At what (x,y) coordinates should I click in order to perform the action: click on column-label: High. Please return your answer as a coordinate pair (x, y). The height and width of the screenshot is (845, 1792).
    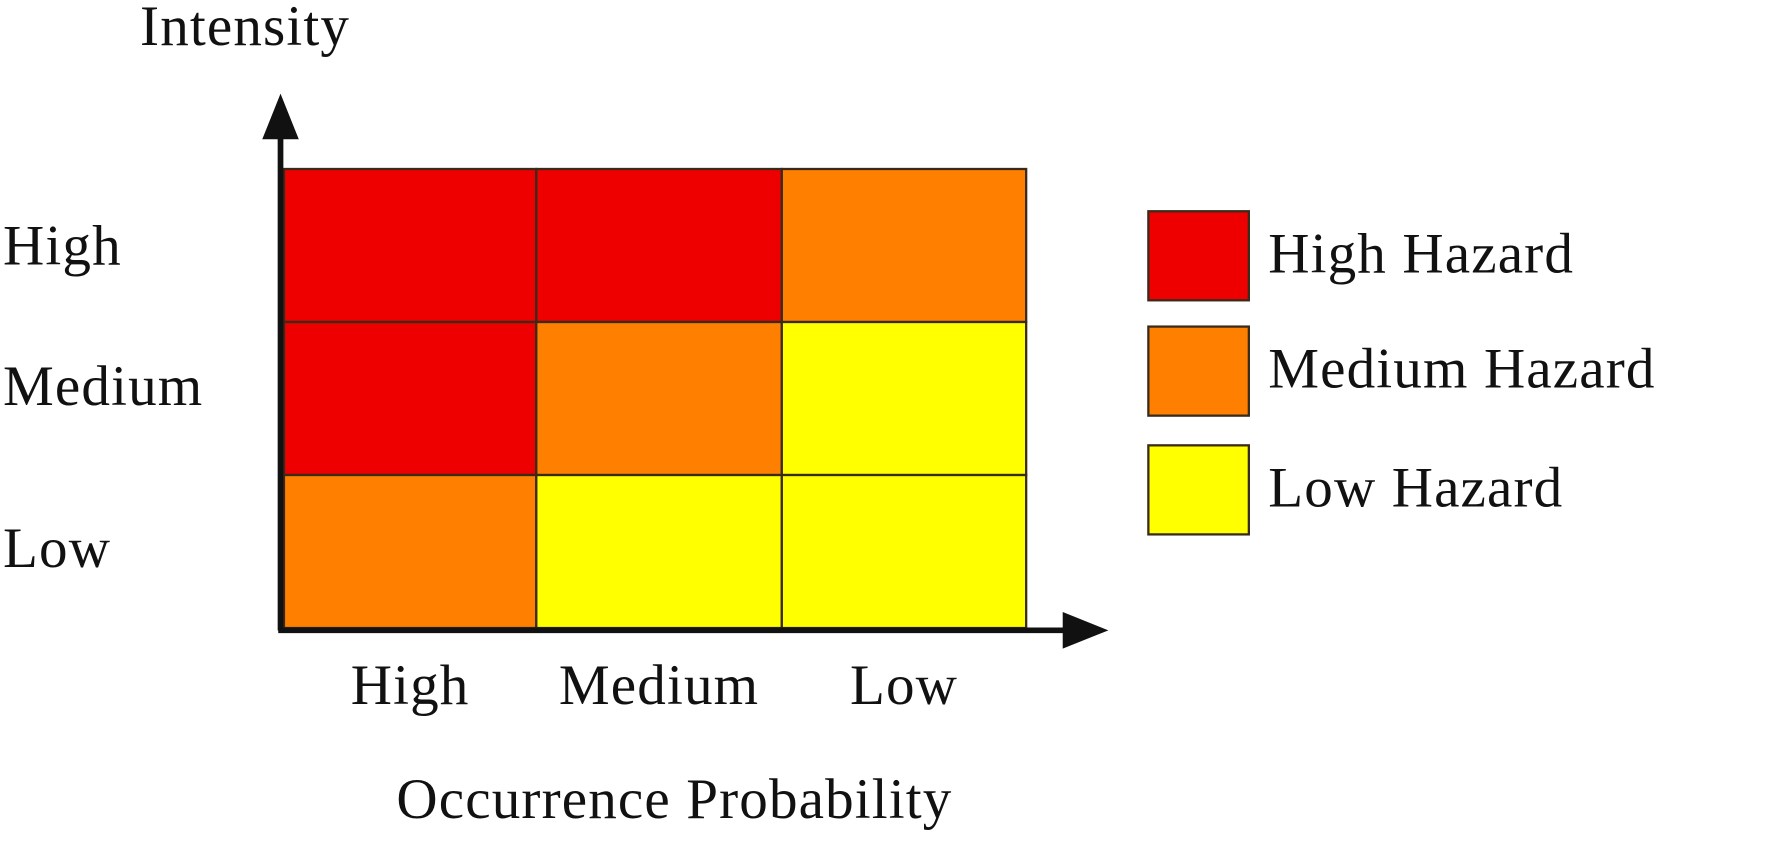
    Looking at the image, I should click on (410, 685).